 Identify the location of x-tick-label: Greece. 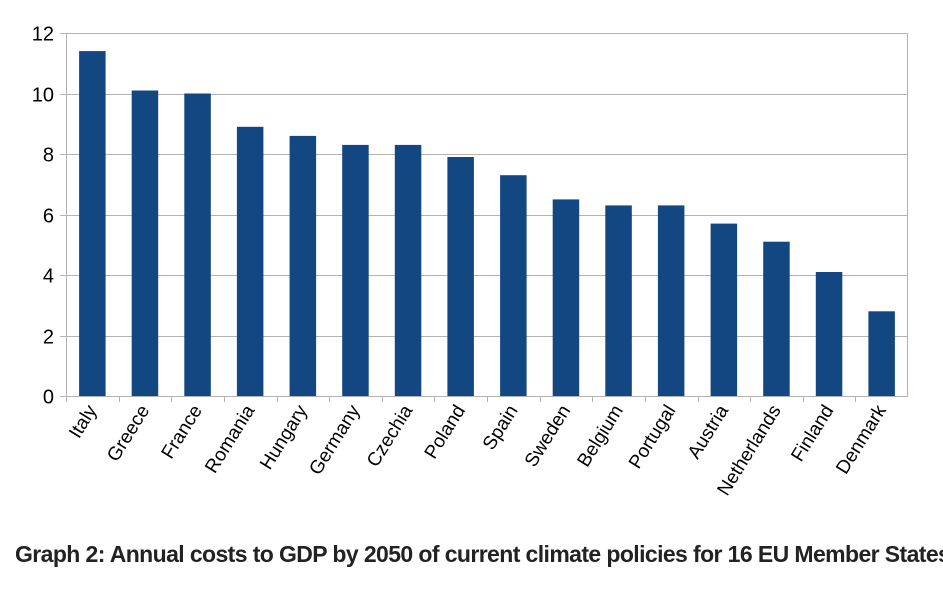
(128, 434).